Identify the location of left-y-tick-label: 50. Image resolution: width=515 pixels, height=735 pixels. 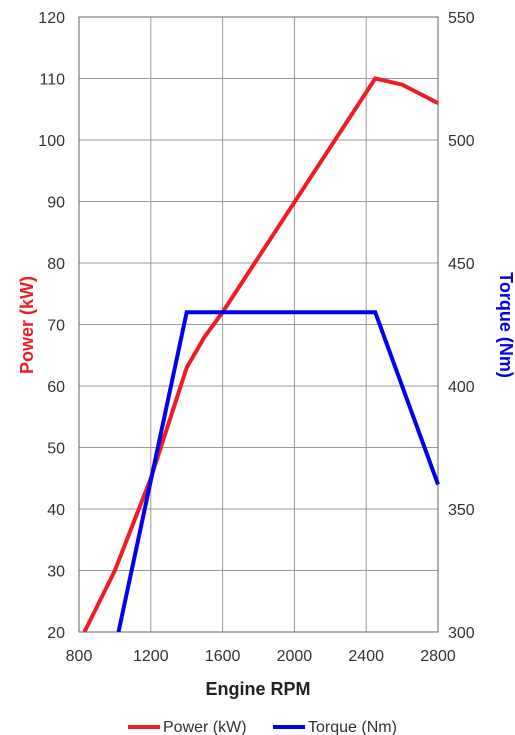
(56, 449).